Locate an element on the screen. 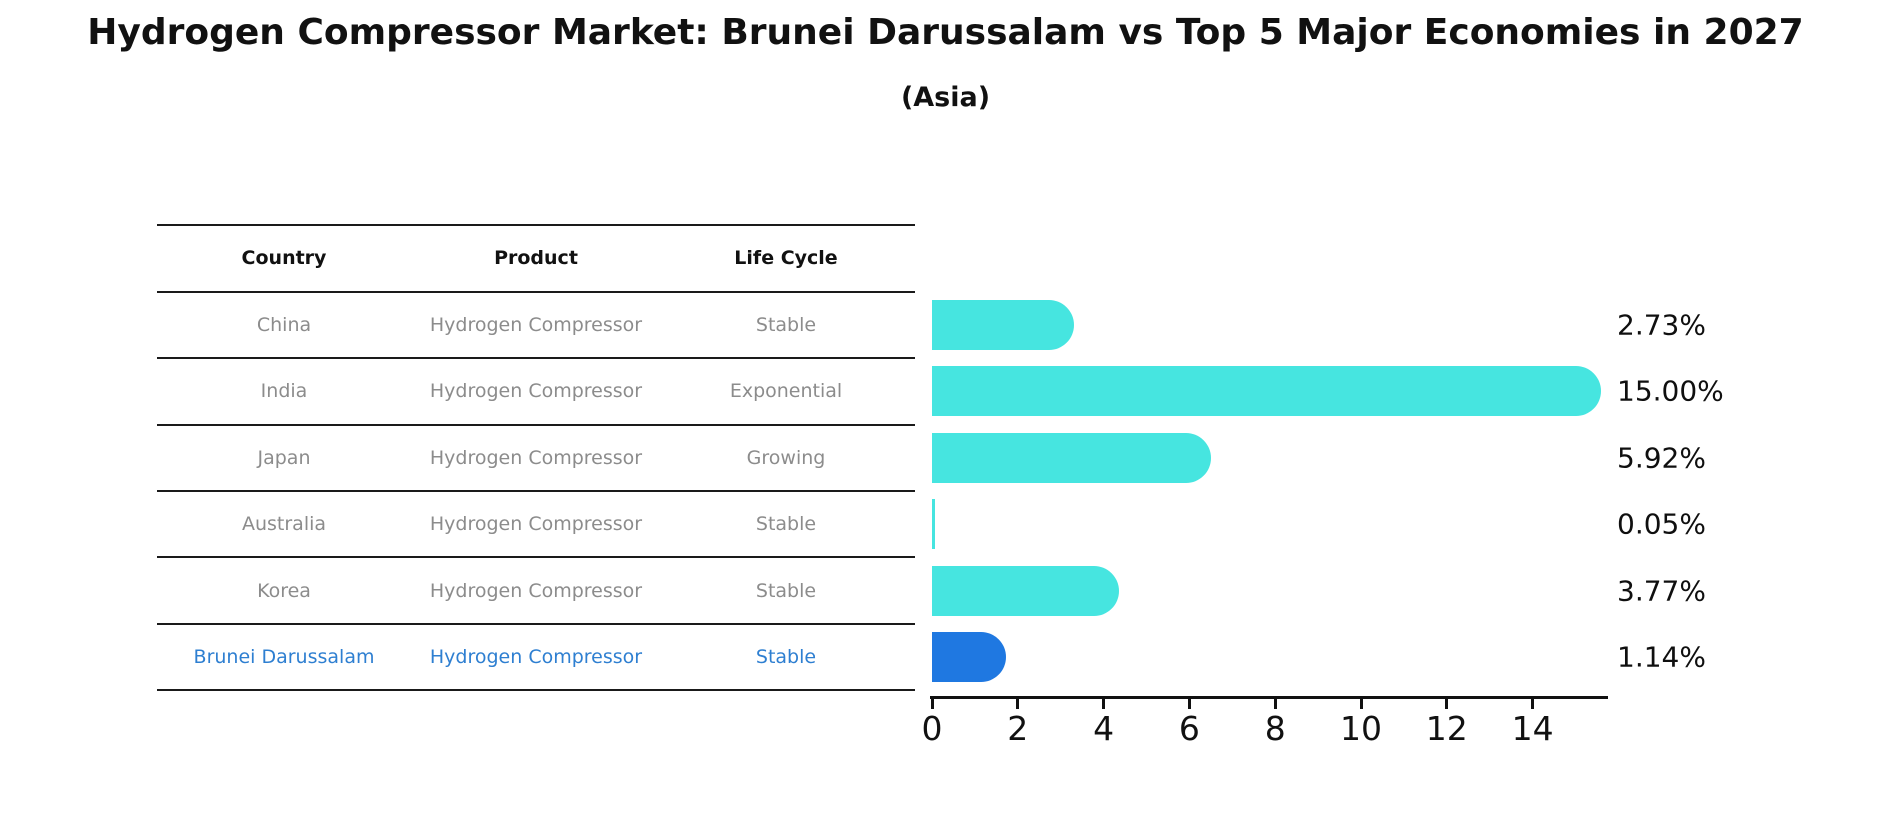 The height and width of the screenshot is (823, 1891). value-label-india: 15.00% is located at coordinates (1670, 391).